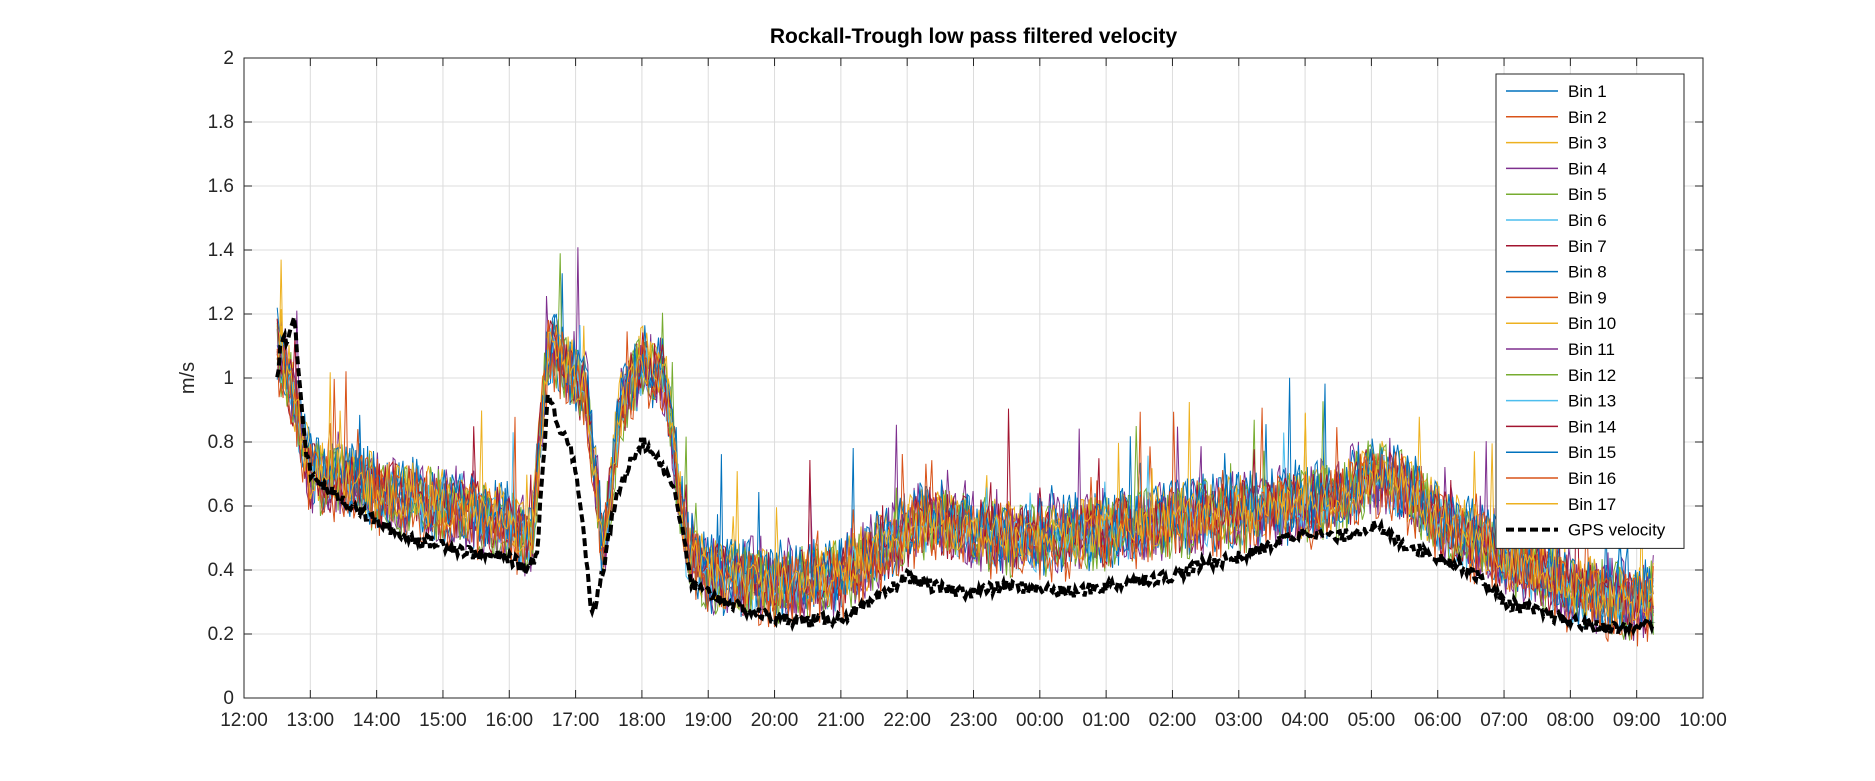 Image resolution: width=1875 pixels, height=781 pixels. What do you see at coordinates (1587, 297) in the screenshot?
I see `legend-label: Bin 9` at bounding box center [1587, 297].